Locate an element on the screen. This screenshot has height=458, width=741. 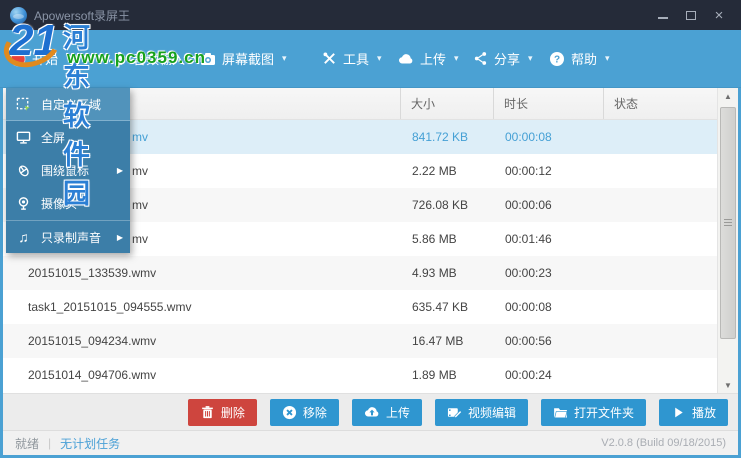
menu-item-label: 全屏 is located at coordinates (53, 138).